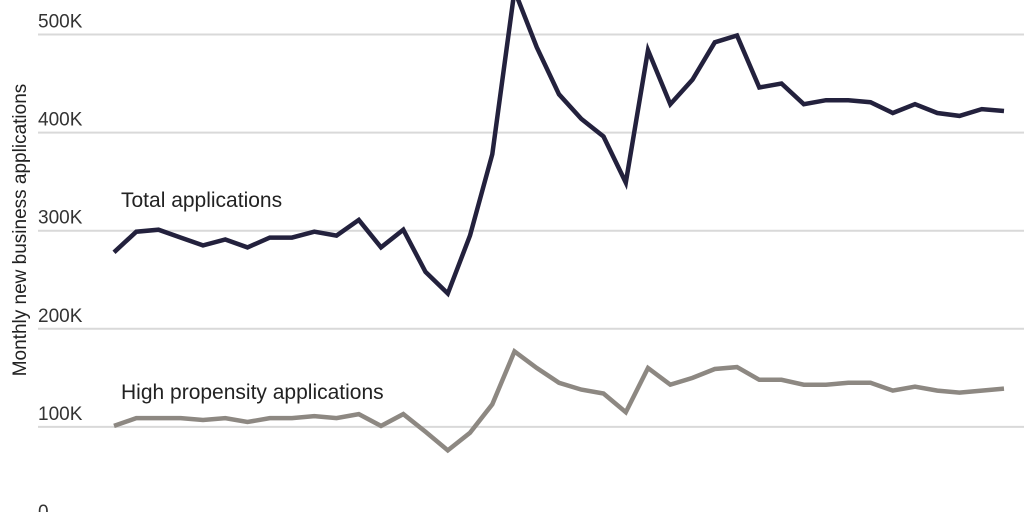 This screenshot has width=1024, height=512. What do you see at coordinates (60, 218) in the screenshot?
I see `y-tick-label: 300K` at bounding box center [60, 218].